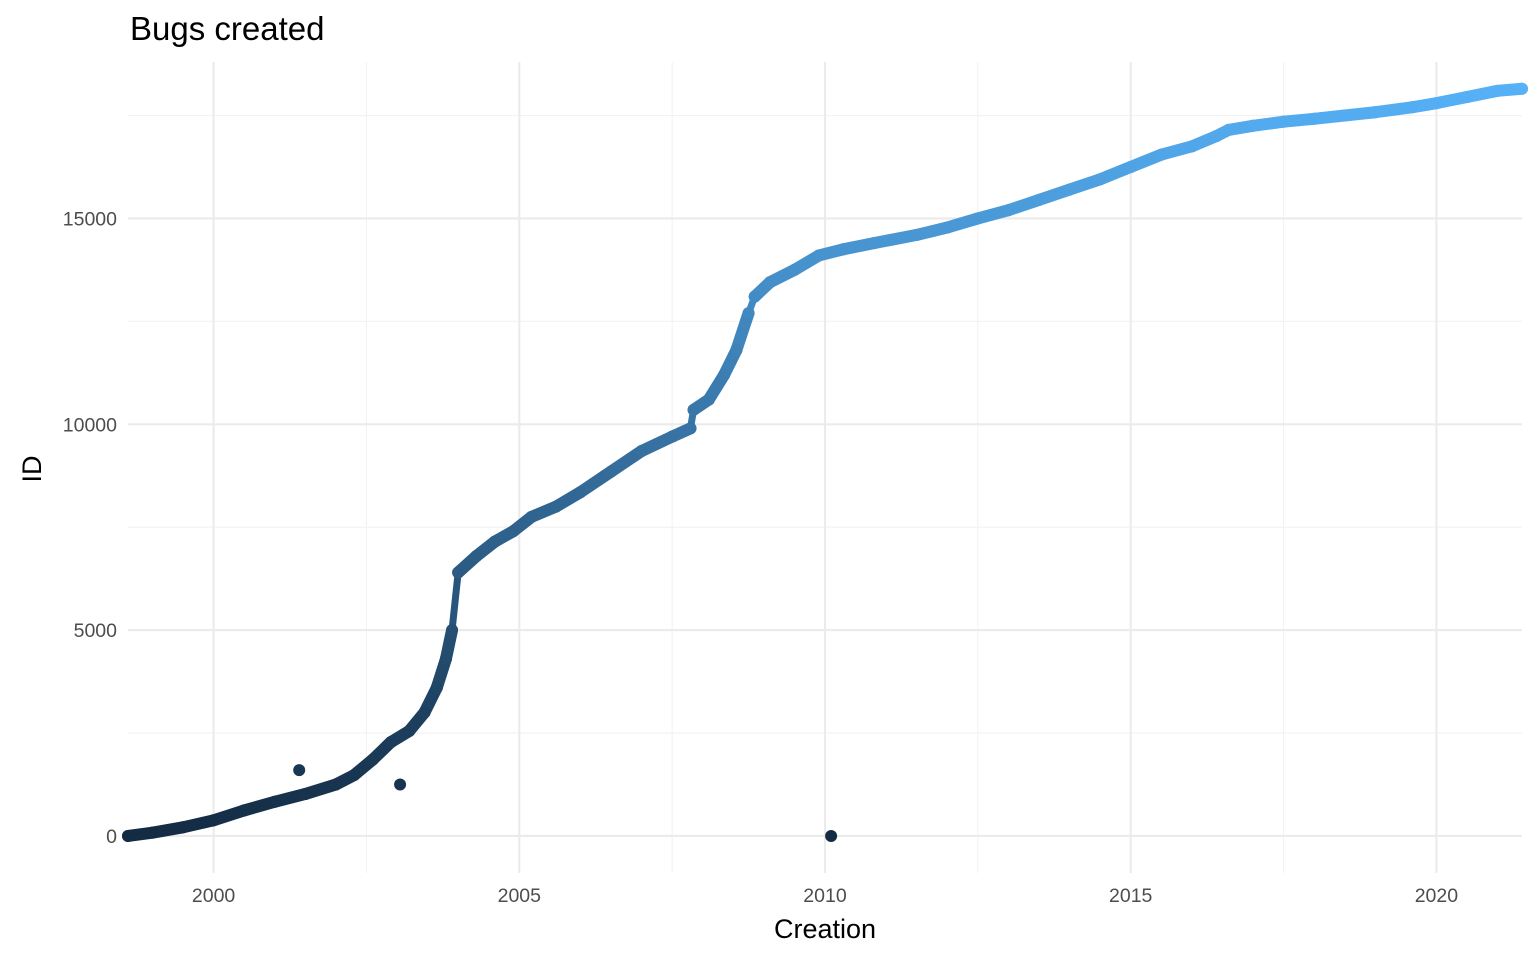 Image resolution: width=1536 pixels, height=960 pixels. Describe the element at coordinates (90, 425) in the screenshot. I see `y-tick-label: 10000` at that location.